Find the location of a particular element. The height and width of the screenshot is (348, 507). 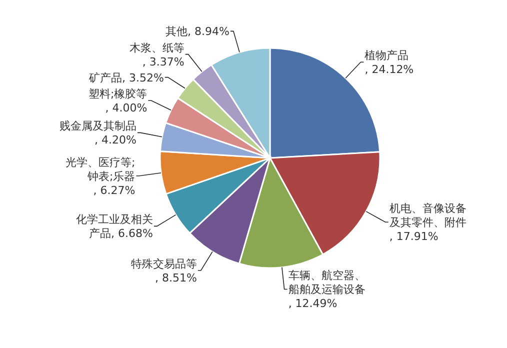

slice-label: 化学工业及相关产品, 6.68% is located at coordinates (114, 226).